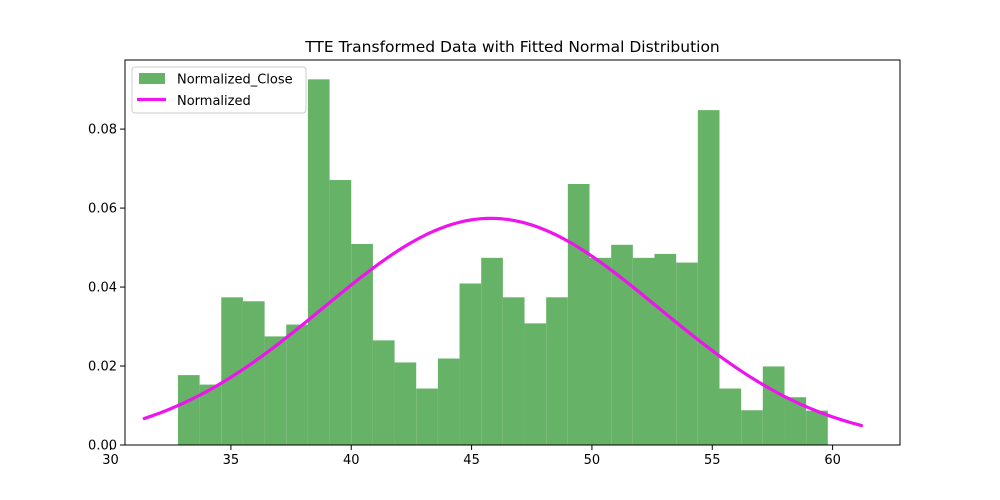 This screenshot has height=500, width=1000. What do you see at coordinates (231, 460) in the screenshot?
I see `x-tick-label: 35` at bounding box center [231, 460].